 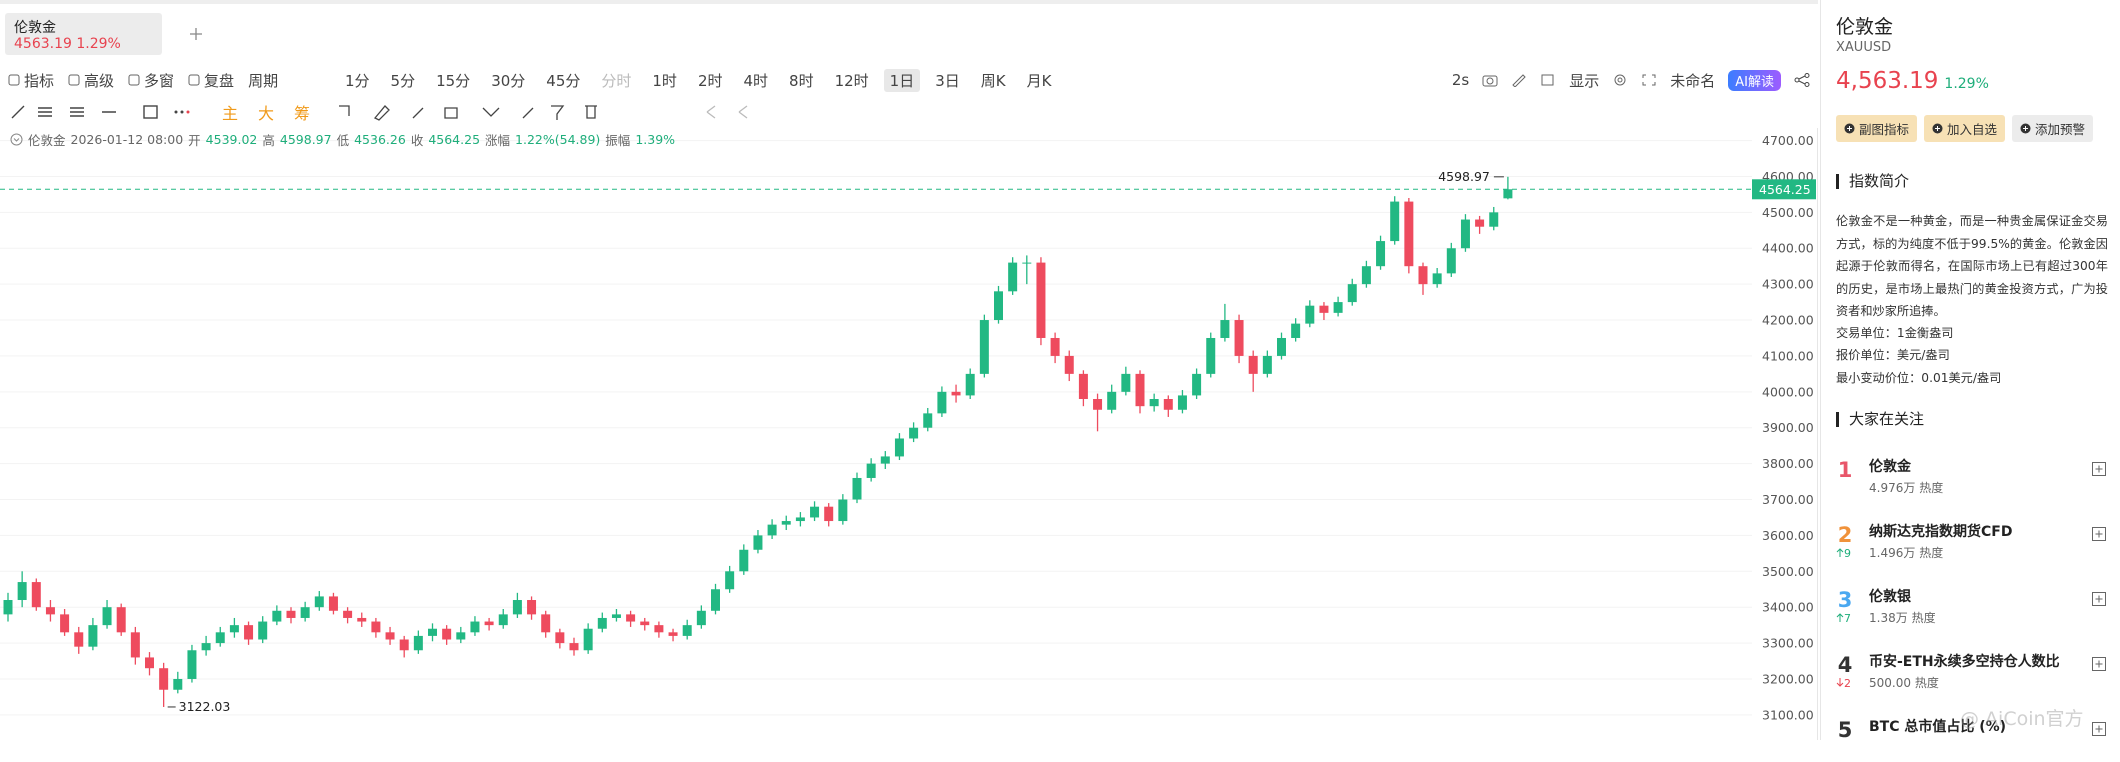 I want to click on period: 45分, so click(x=563, y=80).